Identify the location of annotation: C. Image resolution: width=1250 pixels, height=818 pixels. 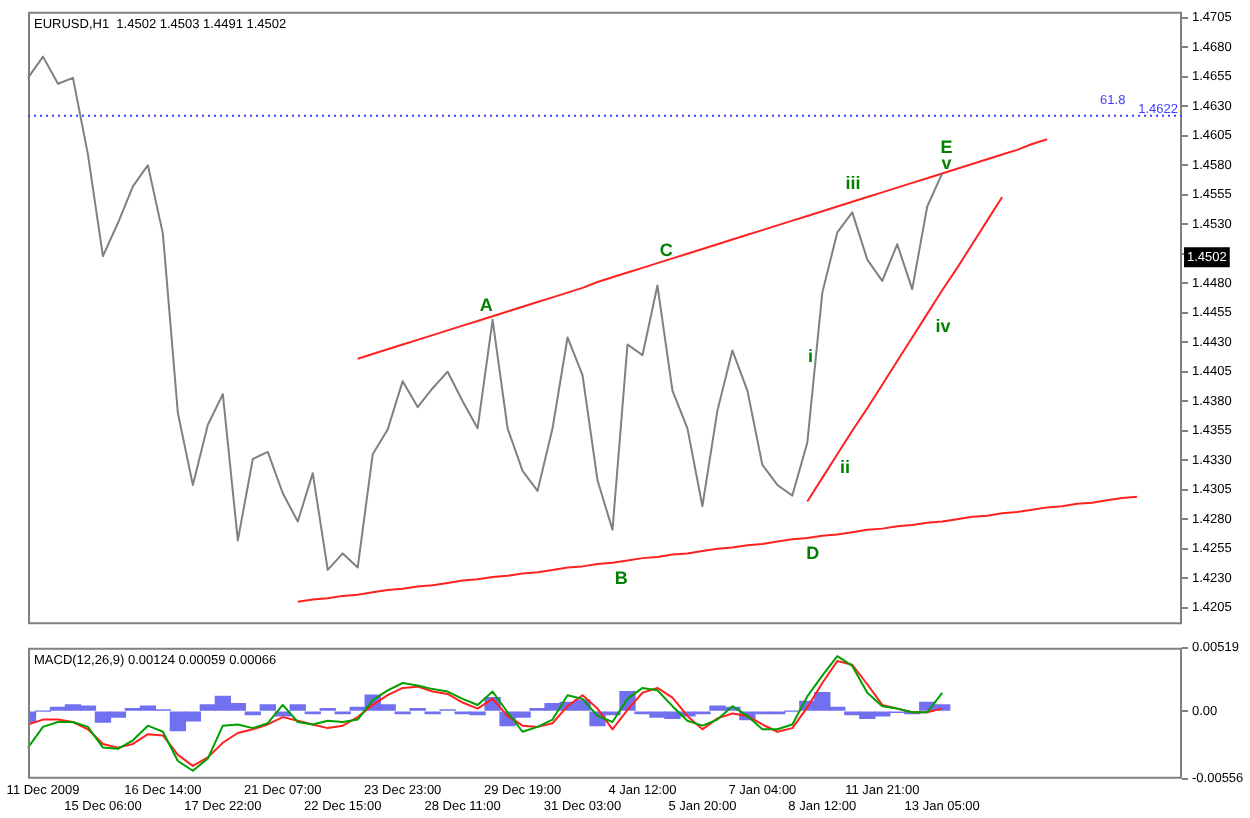
(666, 249).